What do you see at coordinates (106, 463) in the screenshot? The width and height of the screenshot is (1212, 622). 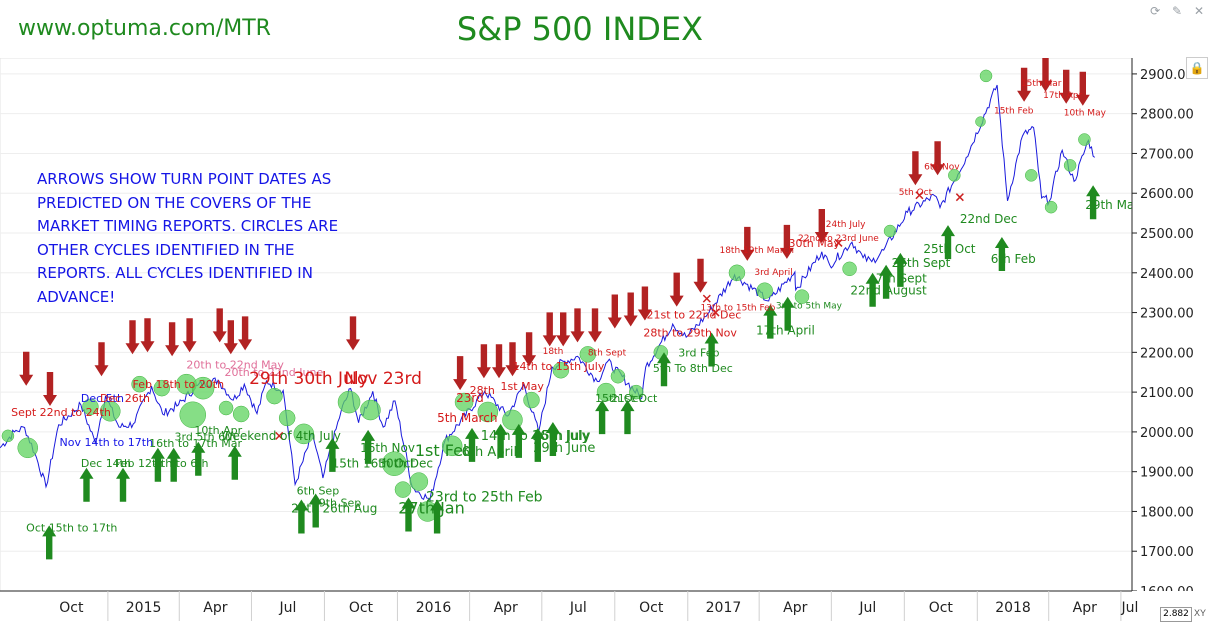 I see `annotation-label: Dec 14th` at bounding box center [106, 463].